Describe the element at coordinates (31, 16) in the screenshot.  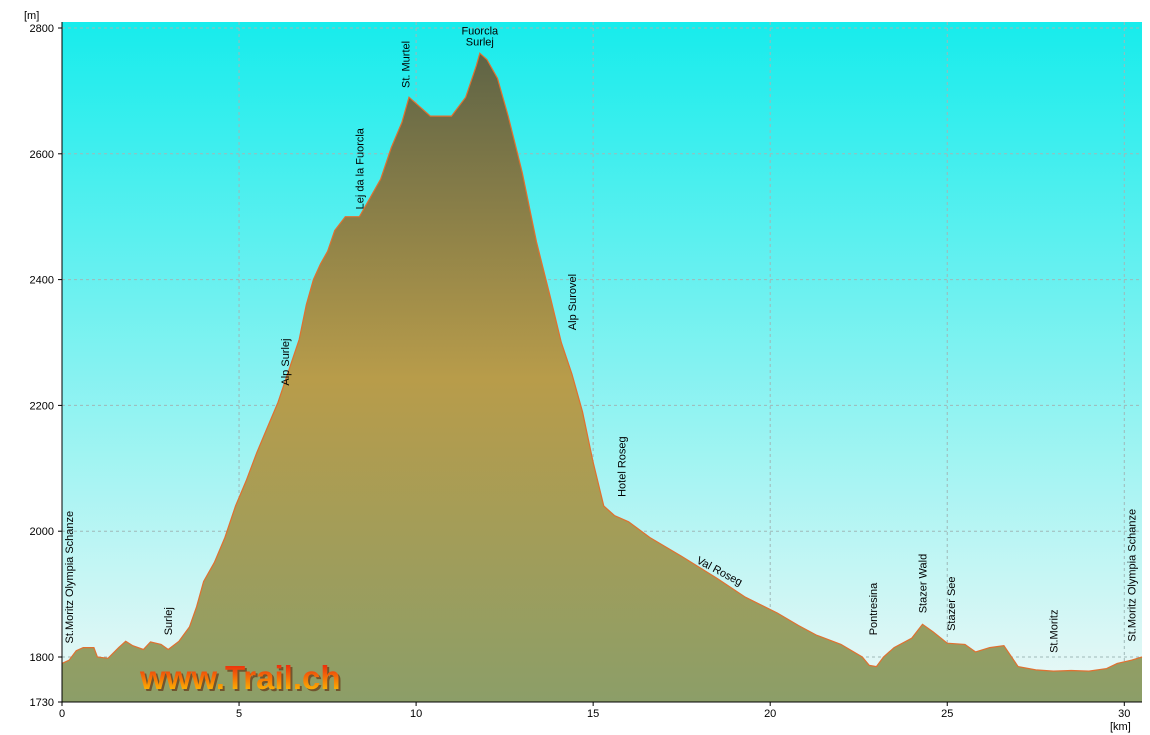
I see `y-unit-label: [m]` at that location.